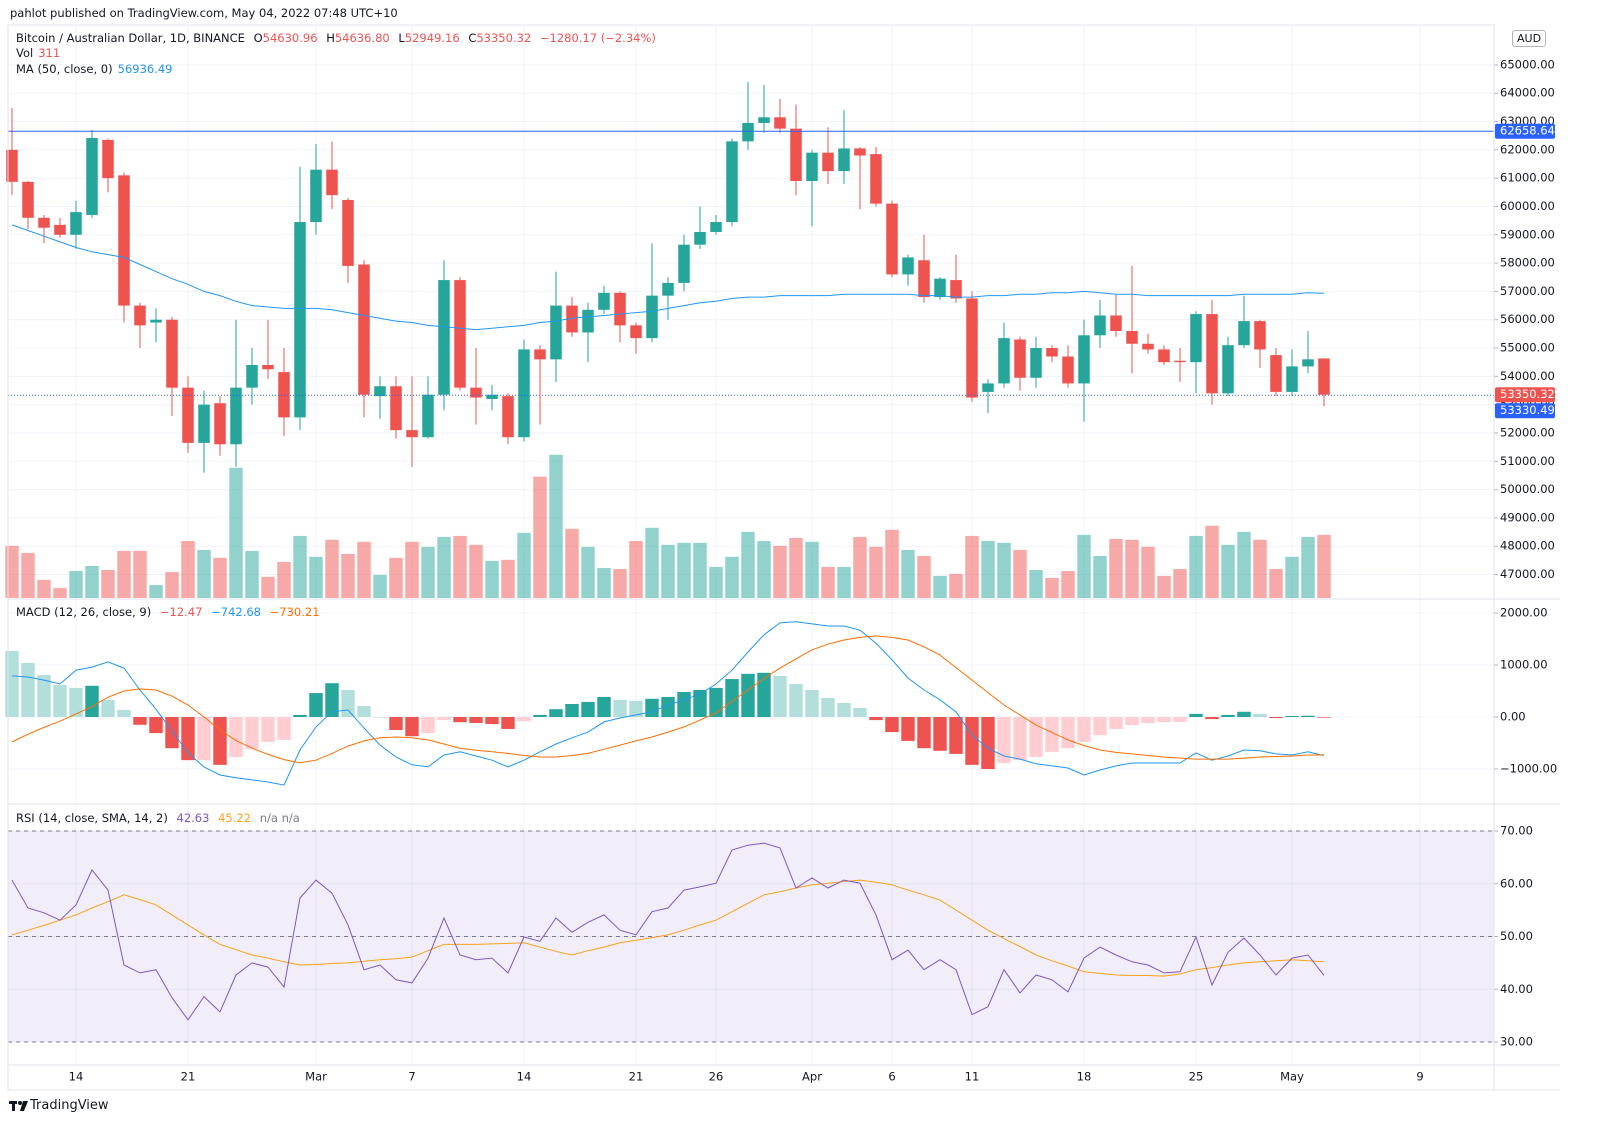 Image resolution: width=1600 pixels, height=1145 pixels. I want to click on y-tick-label: 2000.00, so click(1524, 612).